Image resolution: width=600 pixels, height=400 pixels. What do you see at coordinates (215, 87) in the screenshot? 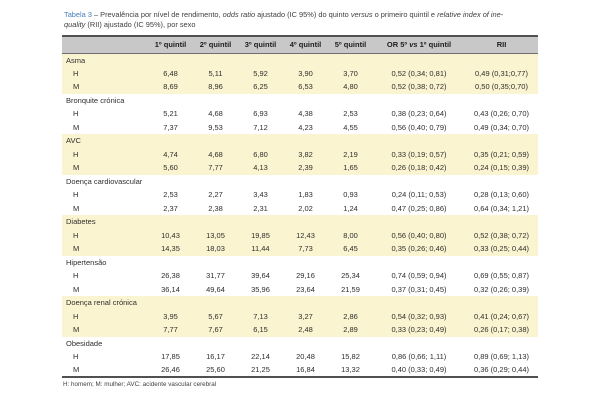
I see `value-cell: 8,96` at bounding box center [215, 87].